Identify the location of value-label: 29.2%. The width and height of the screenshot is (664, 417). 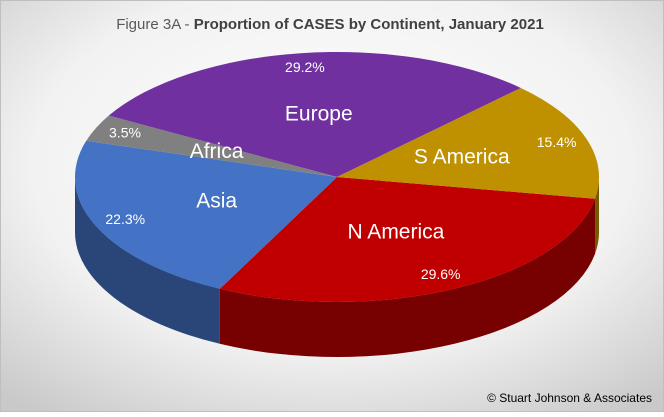
(305, 67).